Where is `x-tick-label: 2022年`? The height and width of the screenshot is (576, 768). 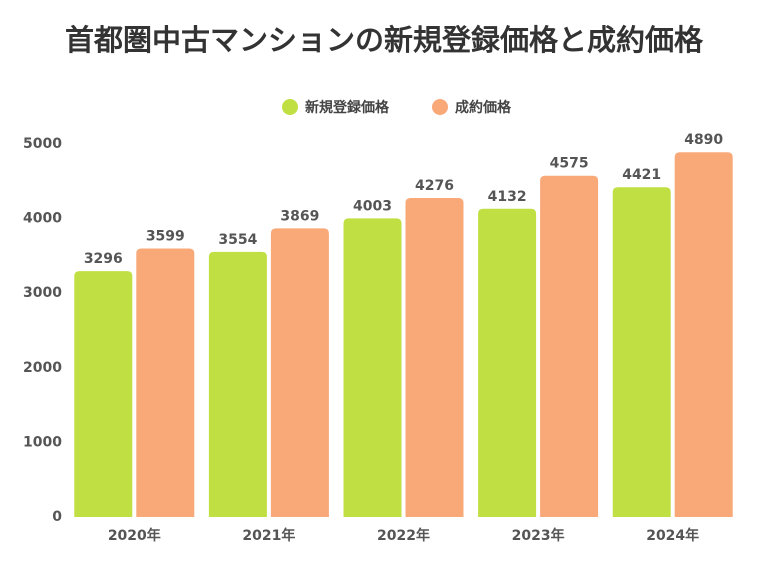
x-tick-label: 2022年 is located at coordinates (403, 535).